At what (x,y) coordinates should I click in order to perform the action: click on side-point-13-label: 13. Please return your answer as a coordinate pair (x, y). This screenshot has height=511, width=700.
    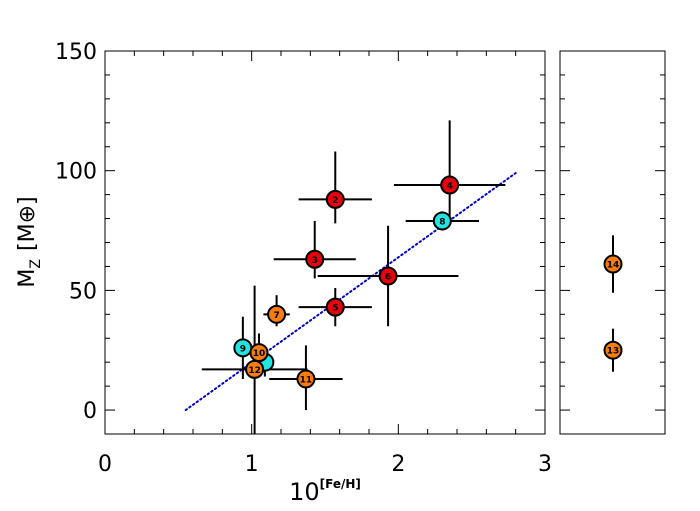
    Looking at the image, I should click on (613, 352).